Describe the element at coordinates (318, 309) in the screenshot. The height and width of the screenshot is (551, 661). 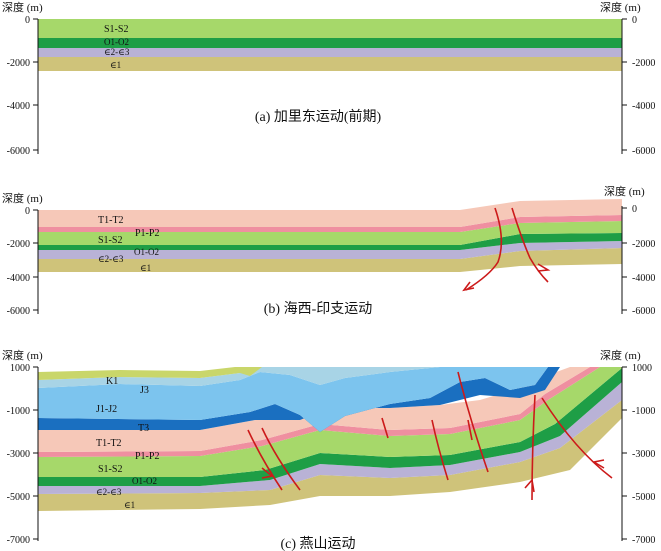
I see `panel-b-caption: (b) 海西-印支运动` at that location.